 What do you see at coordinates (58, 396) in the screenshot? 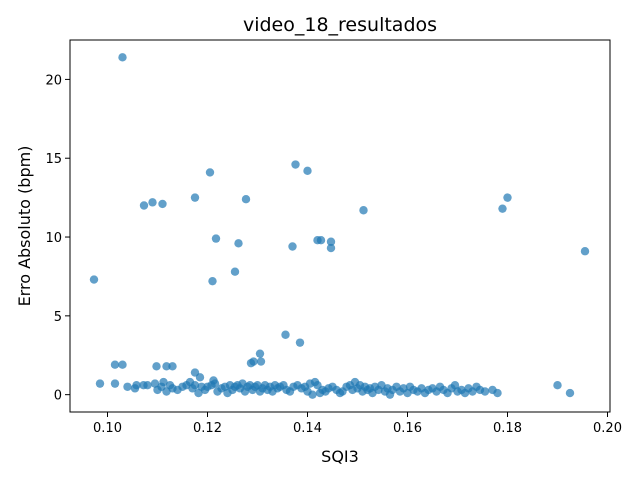
I see `y-tick-label: 0` at bounding box center [58, 396].